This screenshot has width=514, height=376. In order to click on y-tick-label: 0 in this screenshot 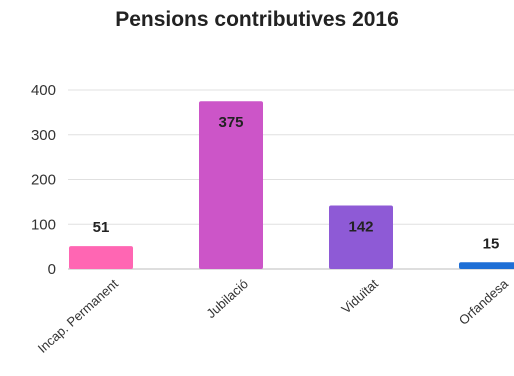, I will do `click(52, 269)`.